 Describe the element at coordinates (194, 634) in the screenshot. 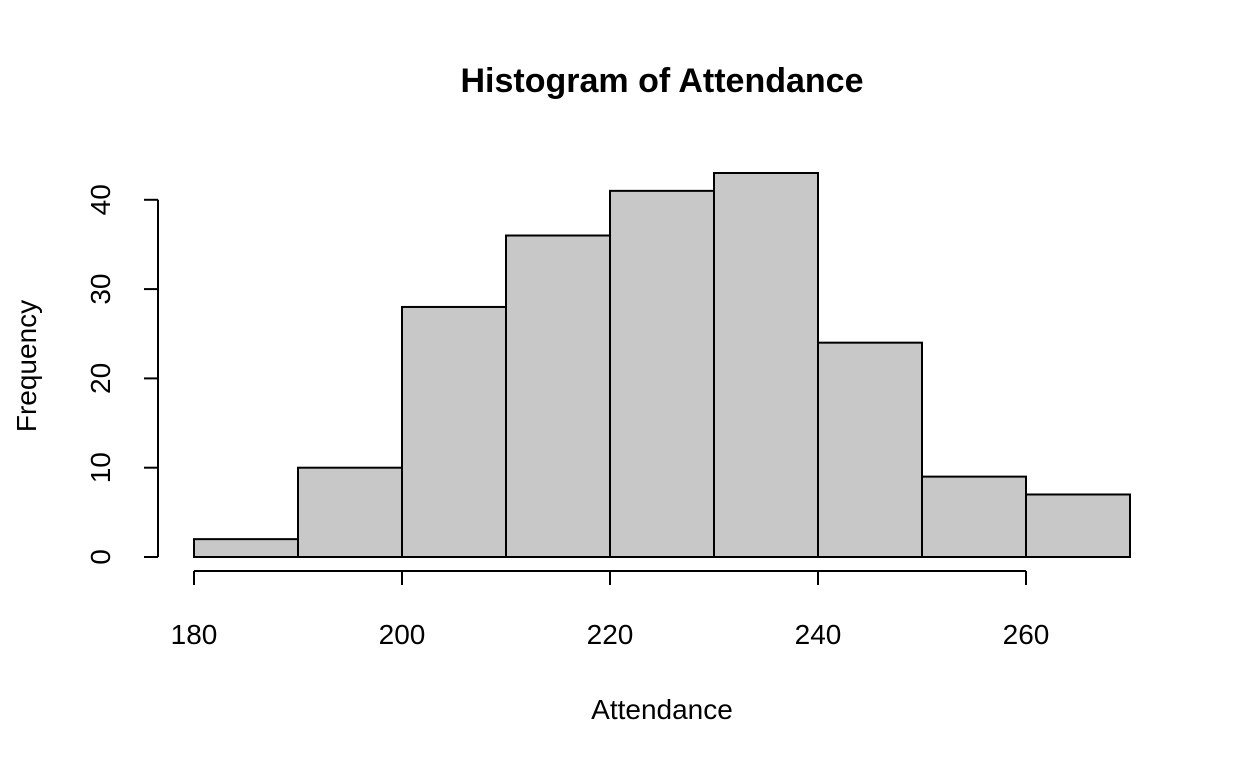

I see `x-tick-label-180: 180` at that location.